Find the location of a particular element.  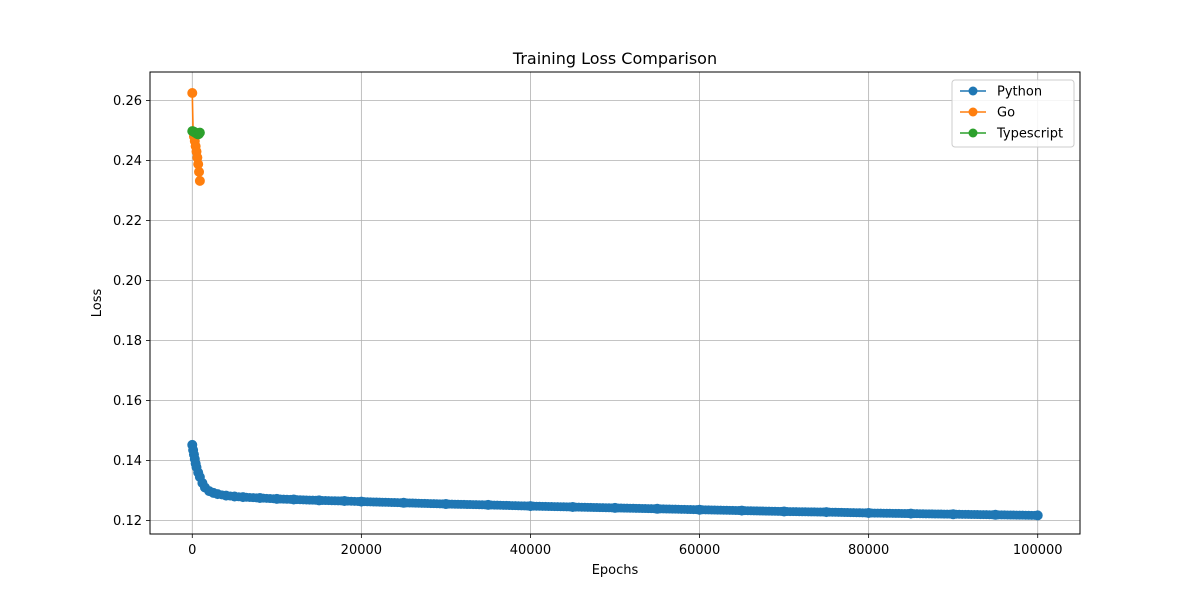

x-tick-label: 80000 is located at coordinates (868, 550).